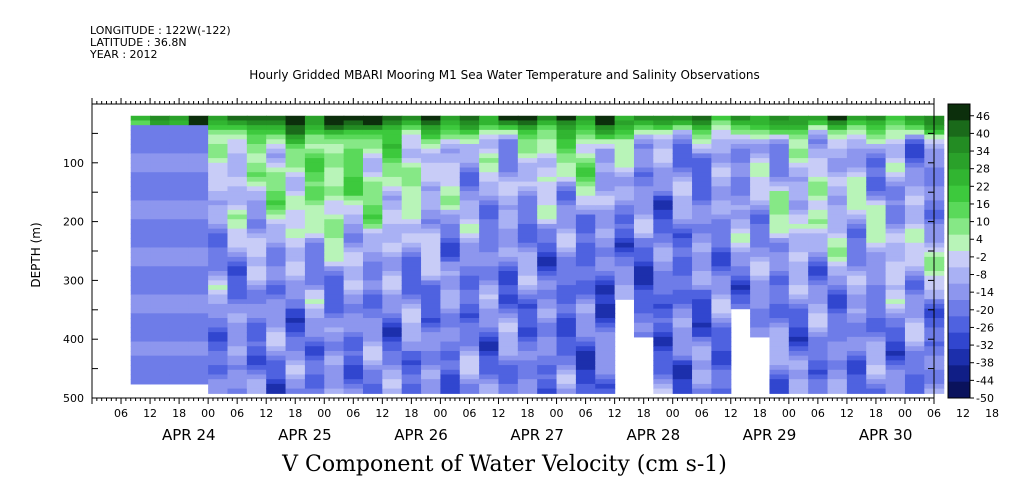  Describe the element at coordinates (963, 413) in the screenshot. I see `x-tick-label: 12` at that location.